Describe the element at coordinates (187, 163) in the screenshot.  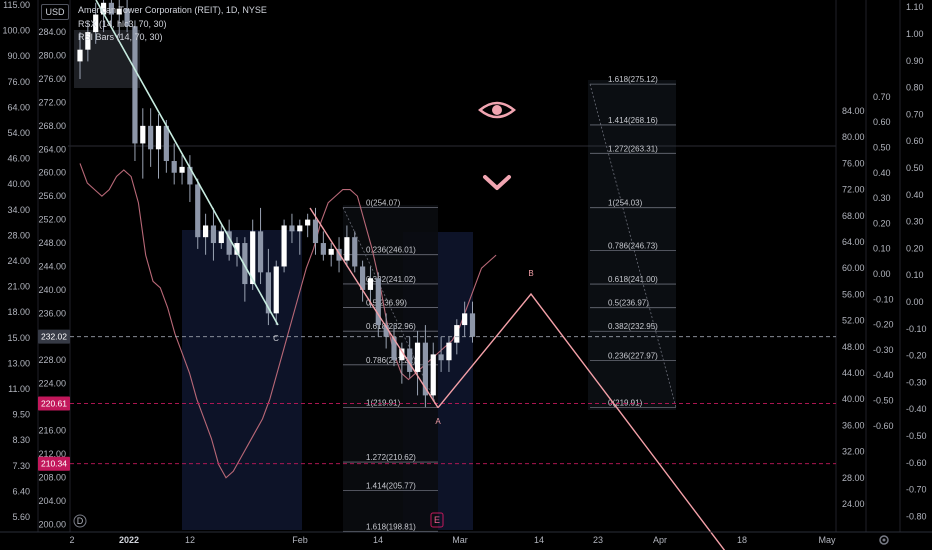
I see `downtrend-line` at that location.